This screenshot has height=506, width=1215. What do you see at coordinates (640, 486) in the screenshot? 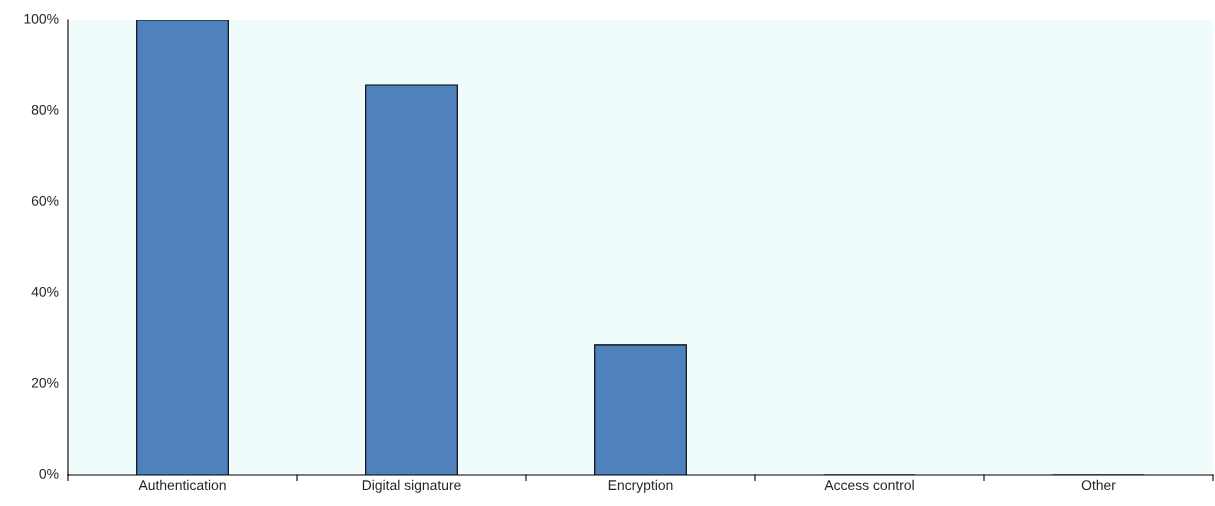
I see `x-tick-label: Encryption` at bounding box center [640, 486].